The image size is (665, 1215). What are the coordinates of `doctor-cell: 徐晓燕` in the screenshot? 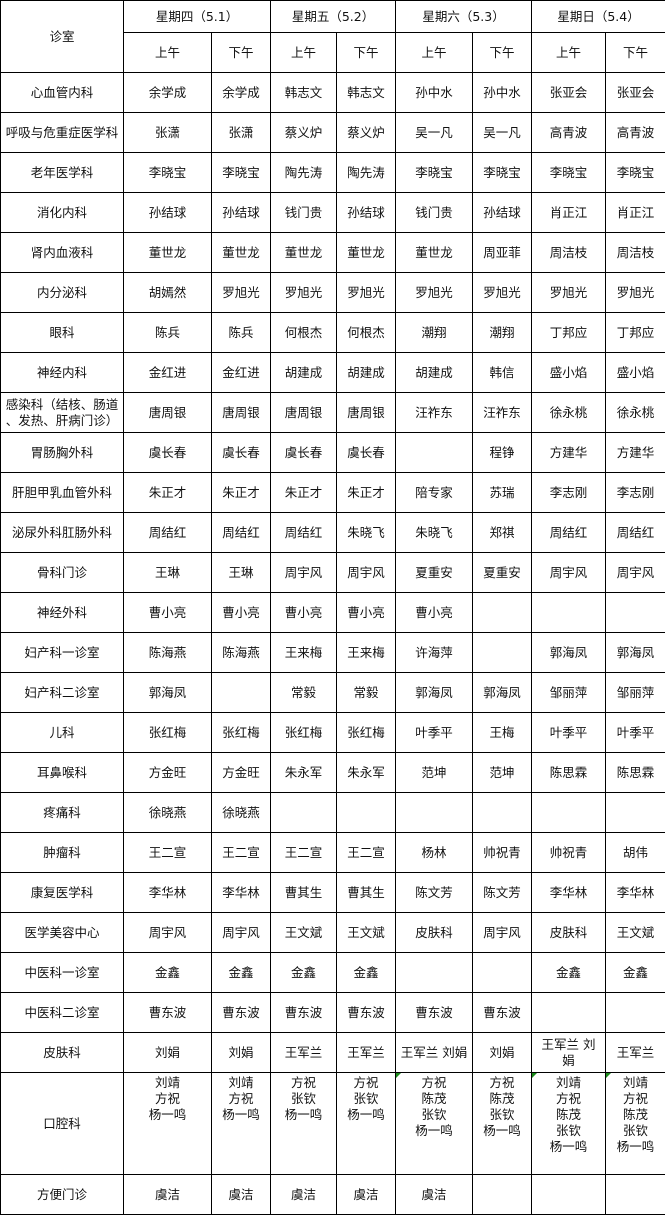 It's located at (241, 813).